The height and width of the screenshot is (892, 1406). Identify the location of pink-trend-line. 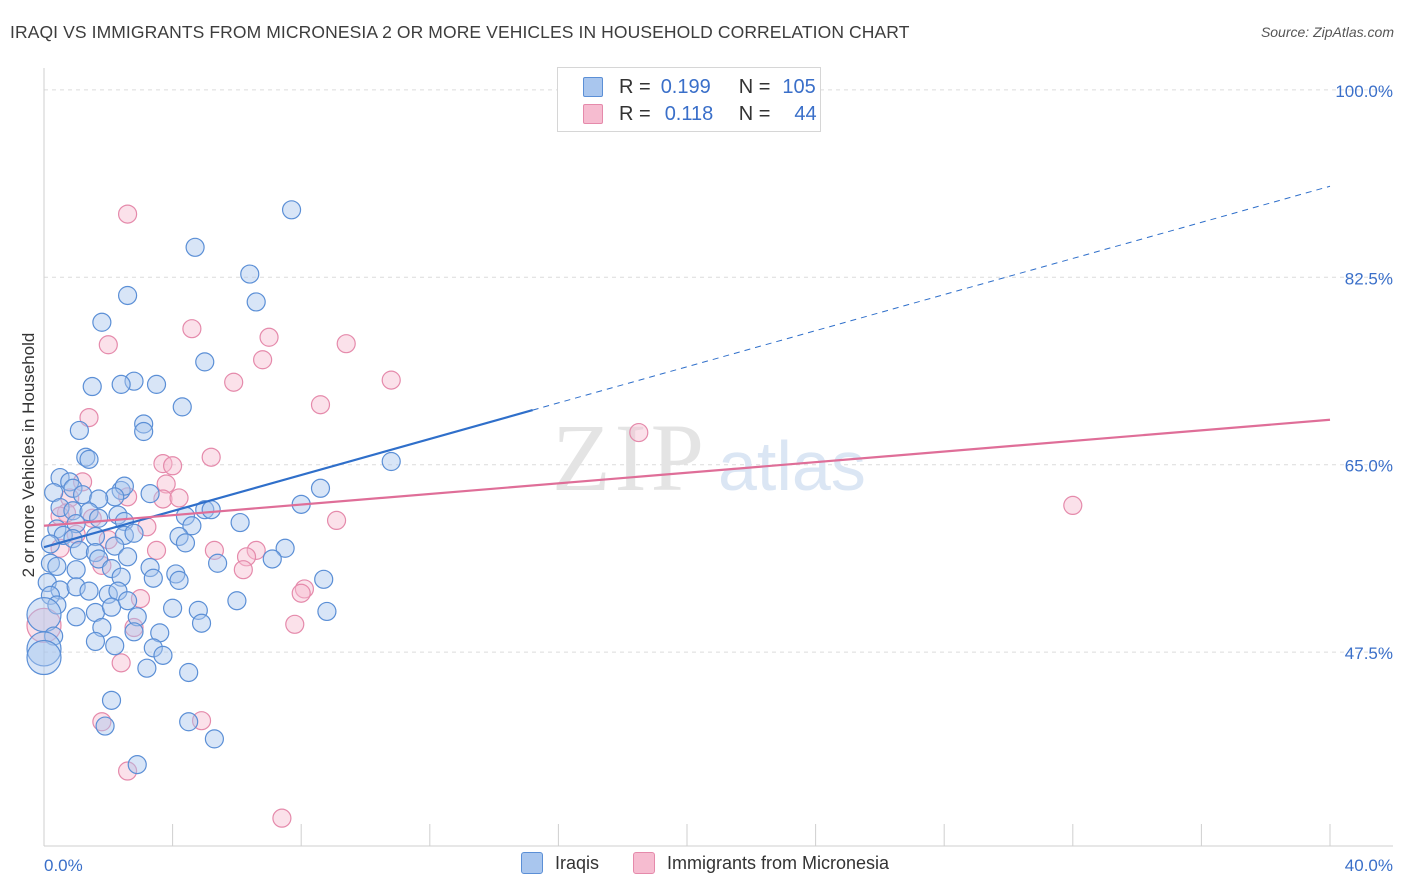
(687, 472).